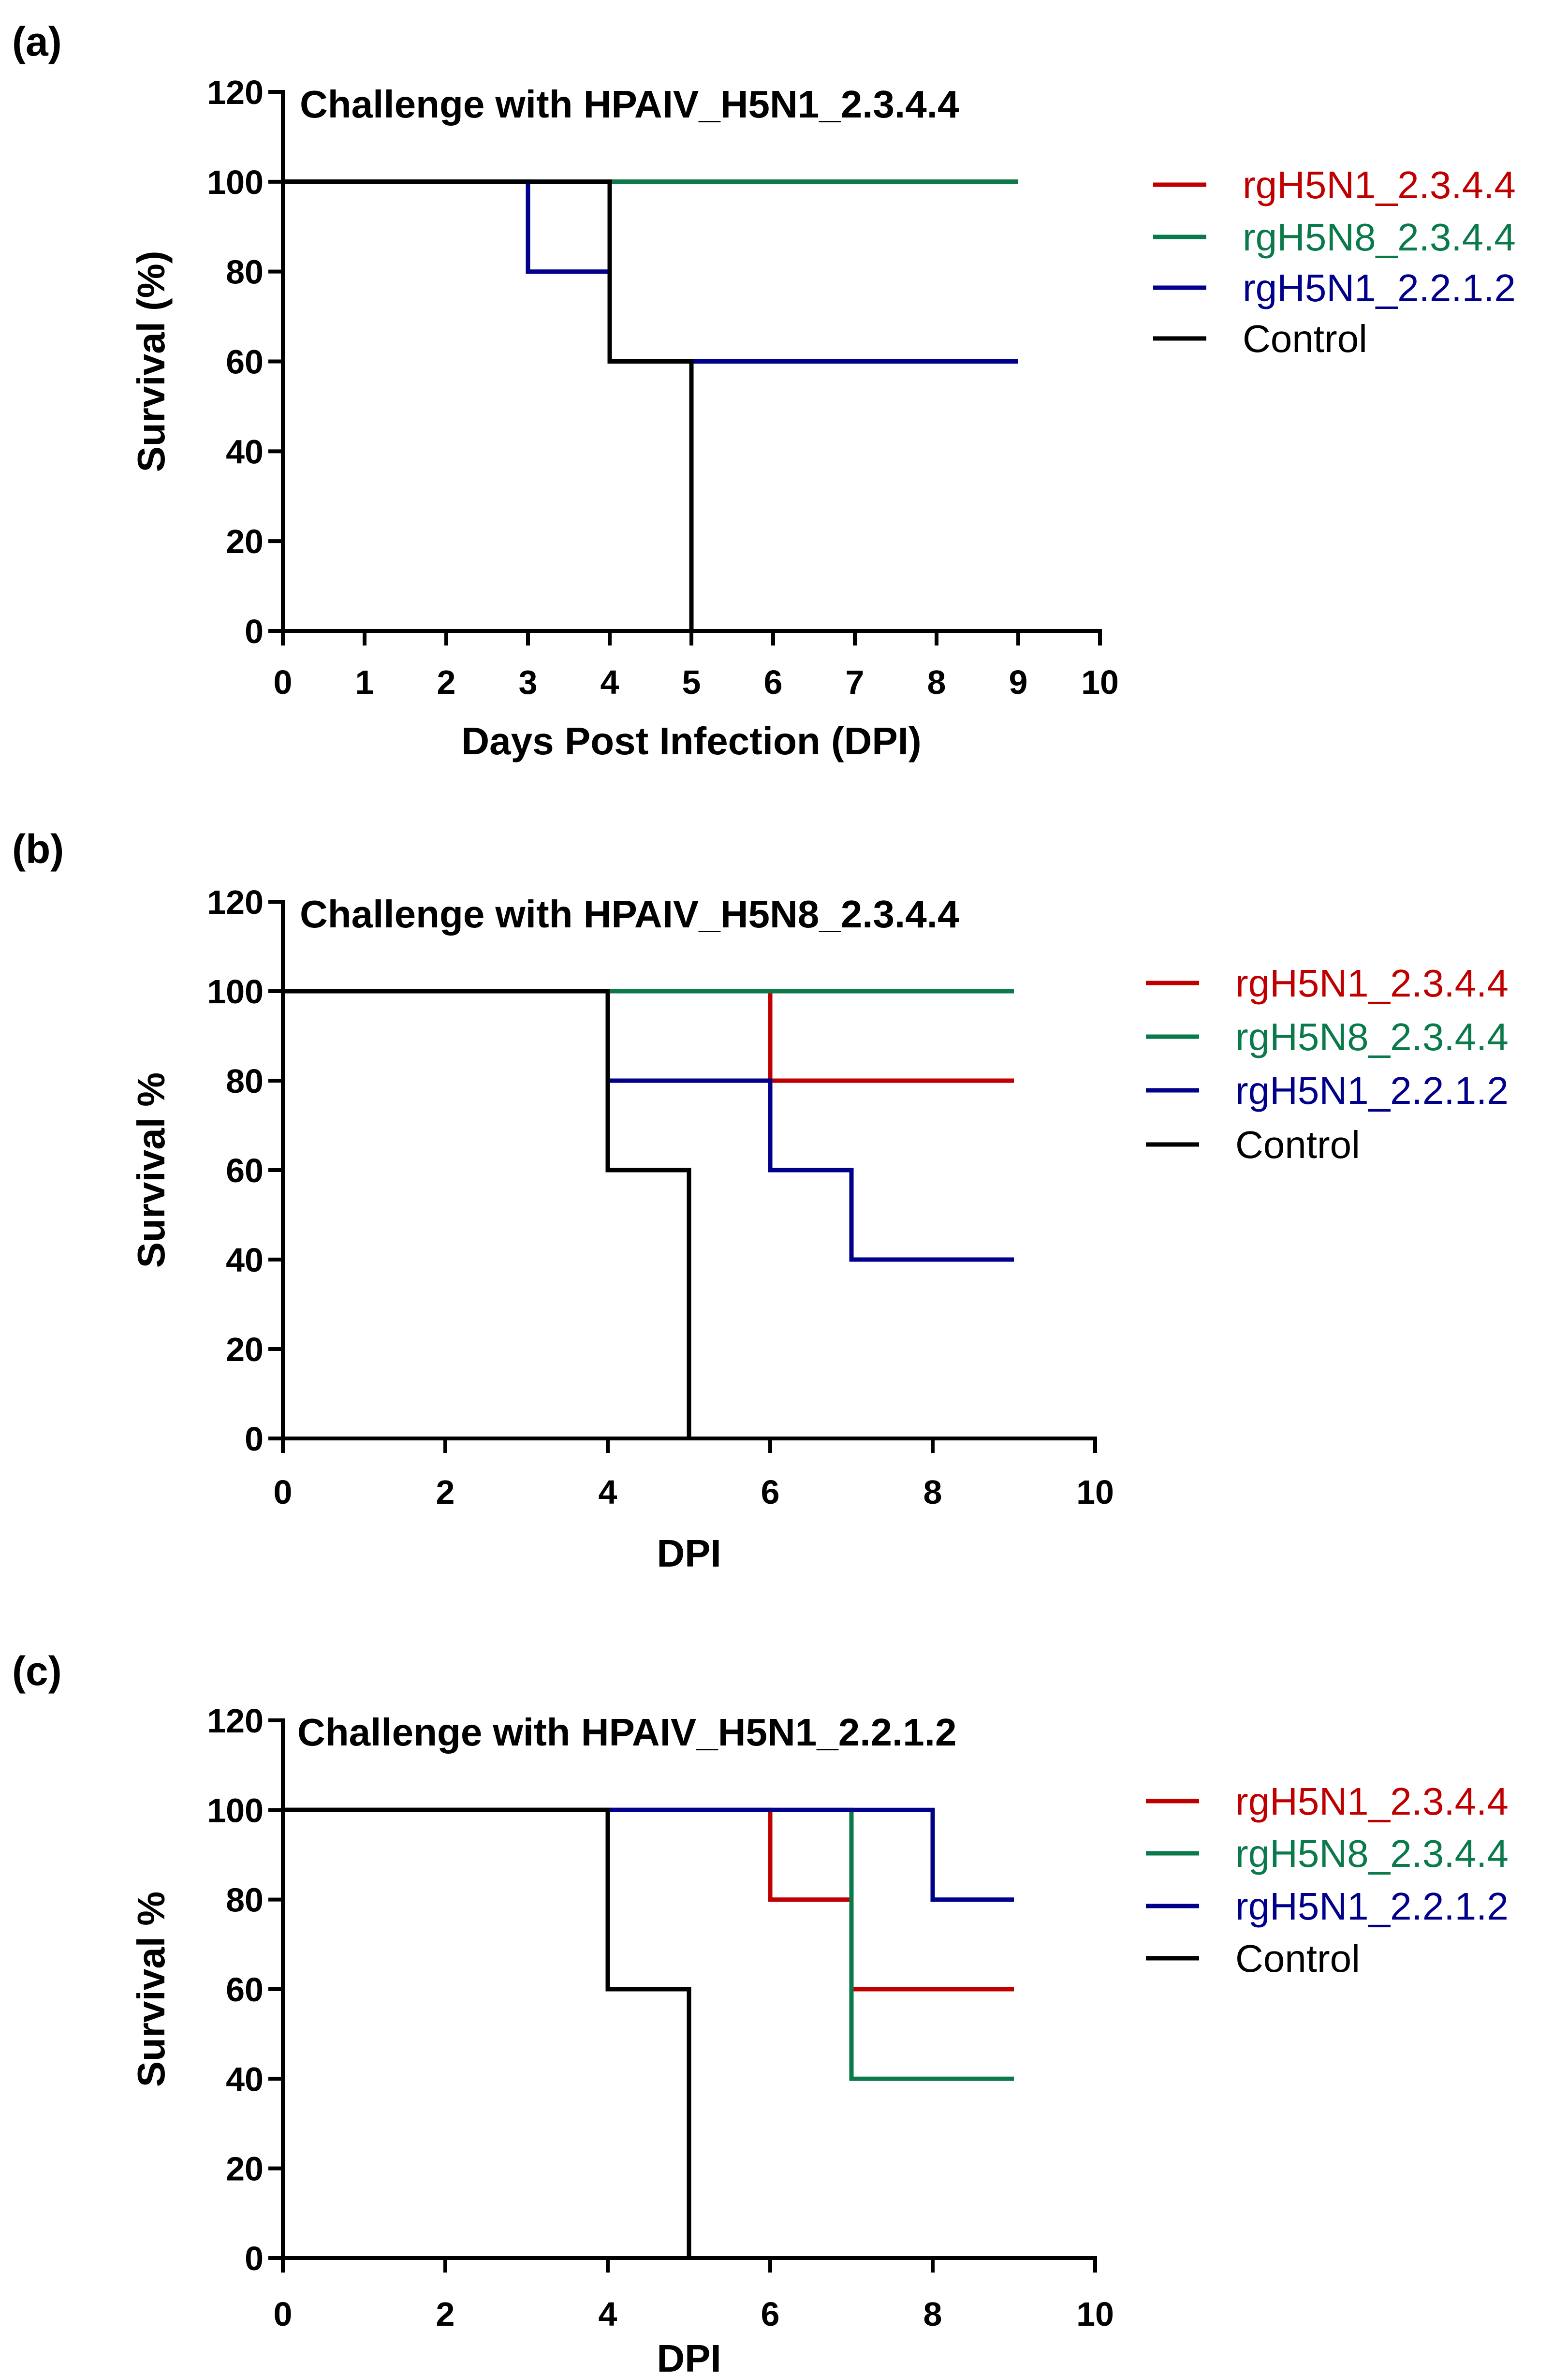 Image resolution: width=1568 pixels, height=2376 pixels. I want to click on chart-title: Challenge with HPAIV_H5N8_2.3.4.4, so click(629, 915).